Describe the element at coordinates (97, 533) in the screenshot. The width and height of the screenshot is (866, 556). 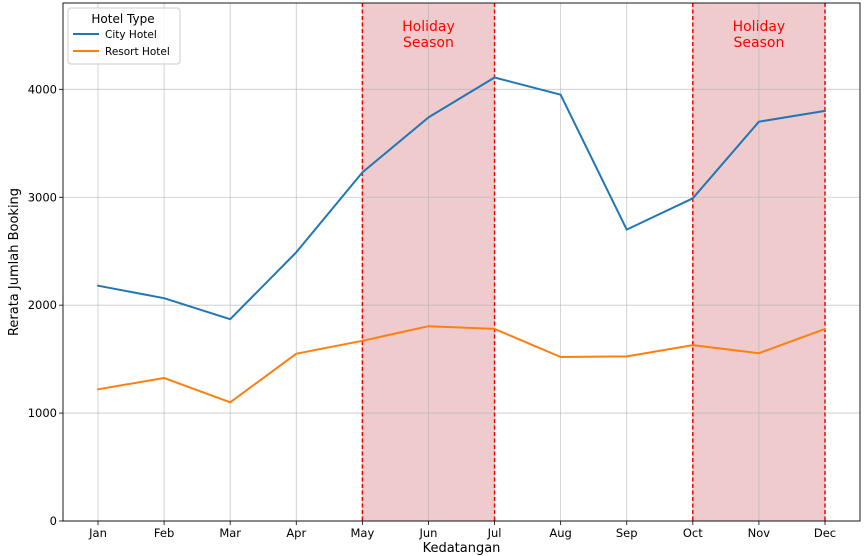
I see `x-tick-label: Jan` at that location.